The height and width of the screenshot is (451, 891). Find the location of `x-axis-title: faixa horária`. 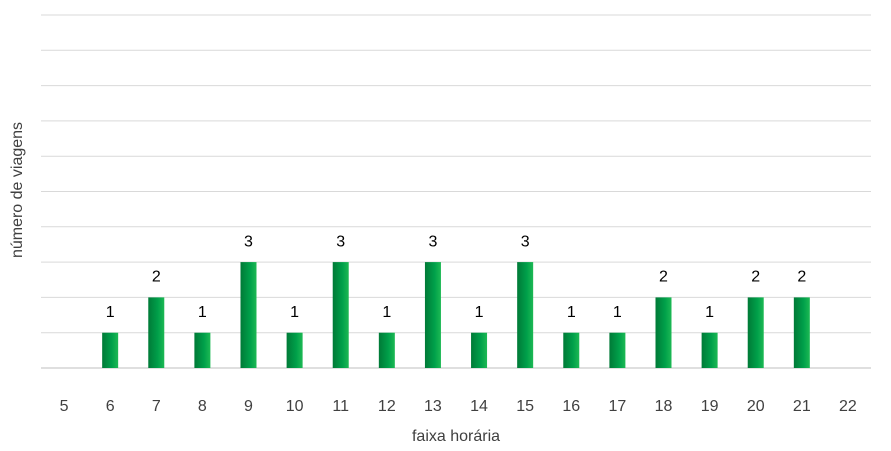

x-axis-title: faixa horária is located at coordinates (456, 436).